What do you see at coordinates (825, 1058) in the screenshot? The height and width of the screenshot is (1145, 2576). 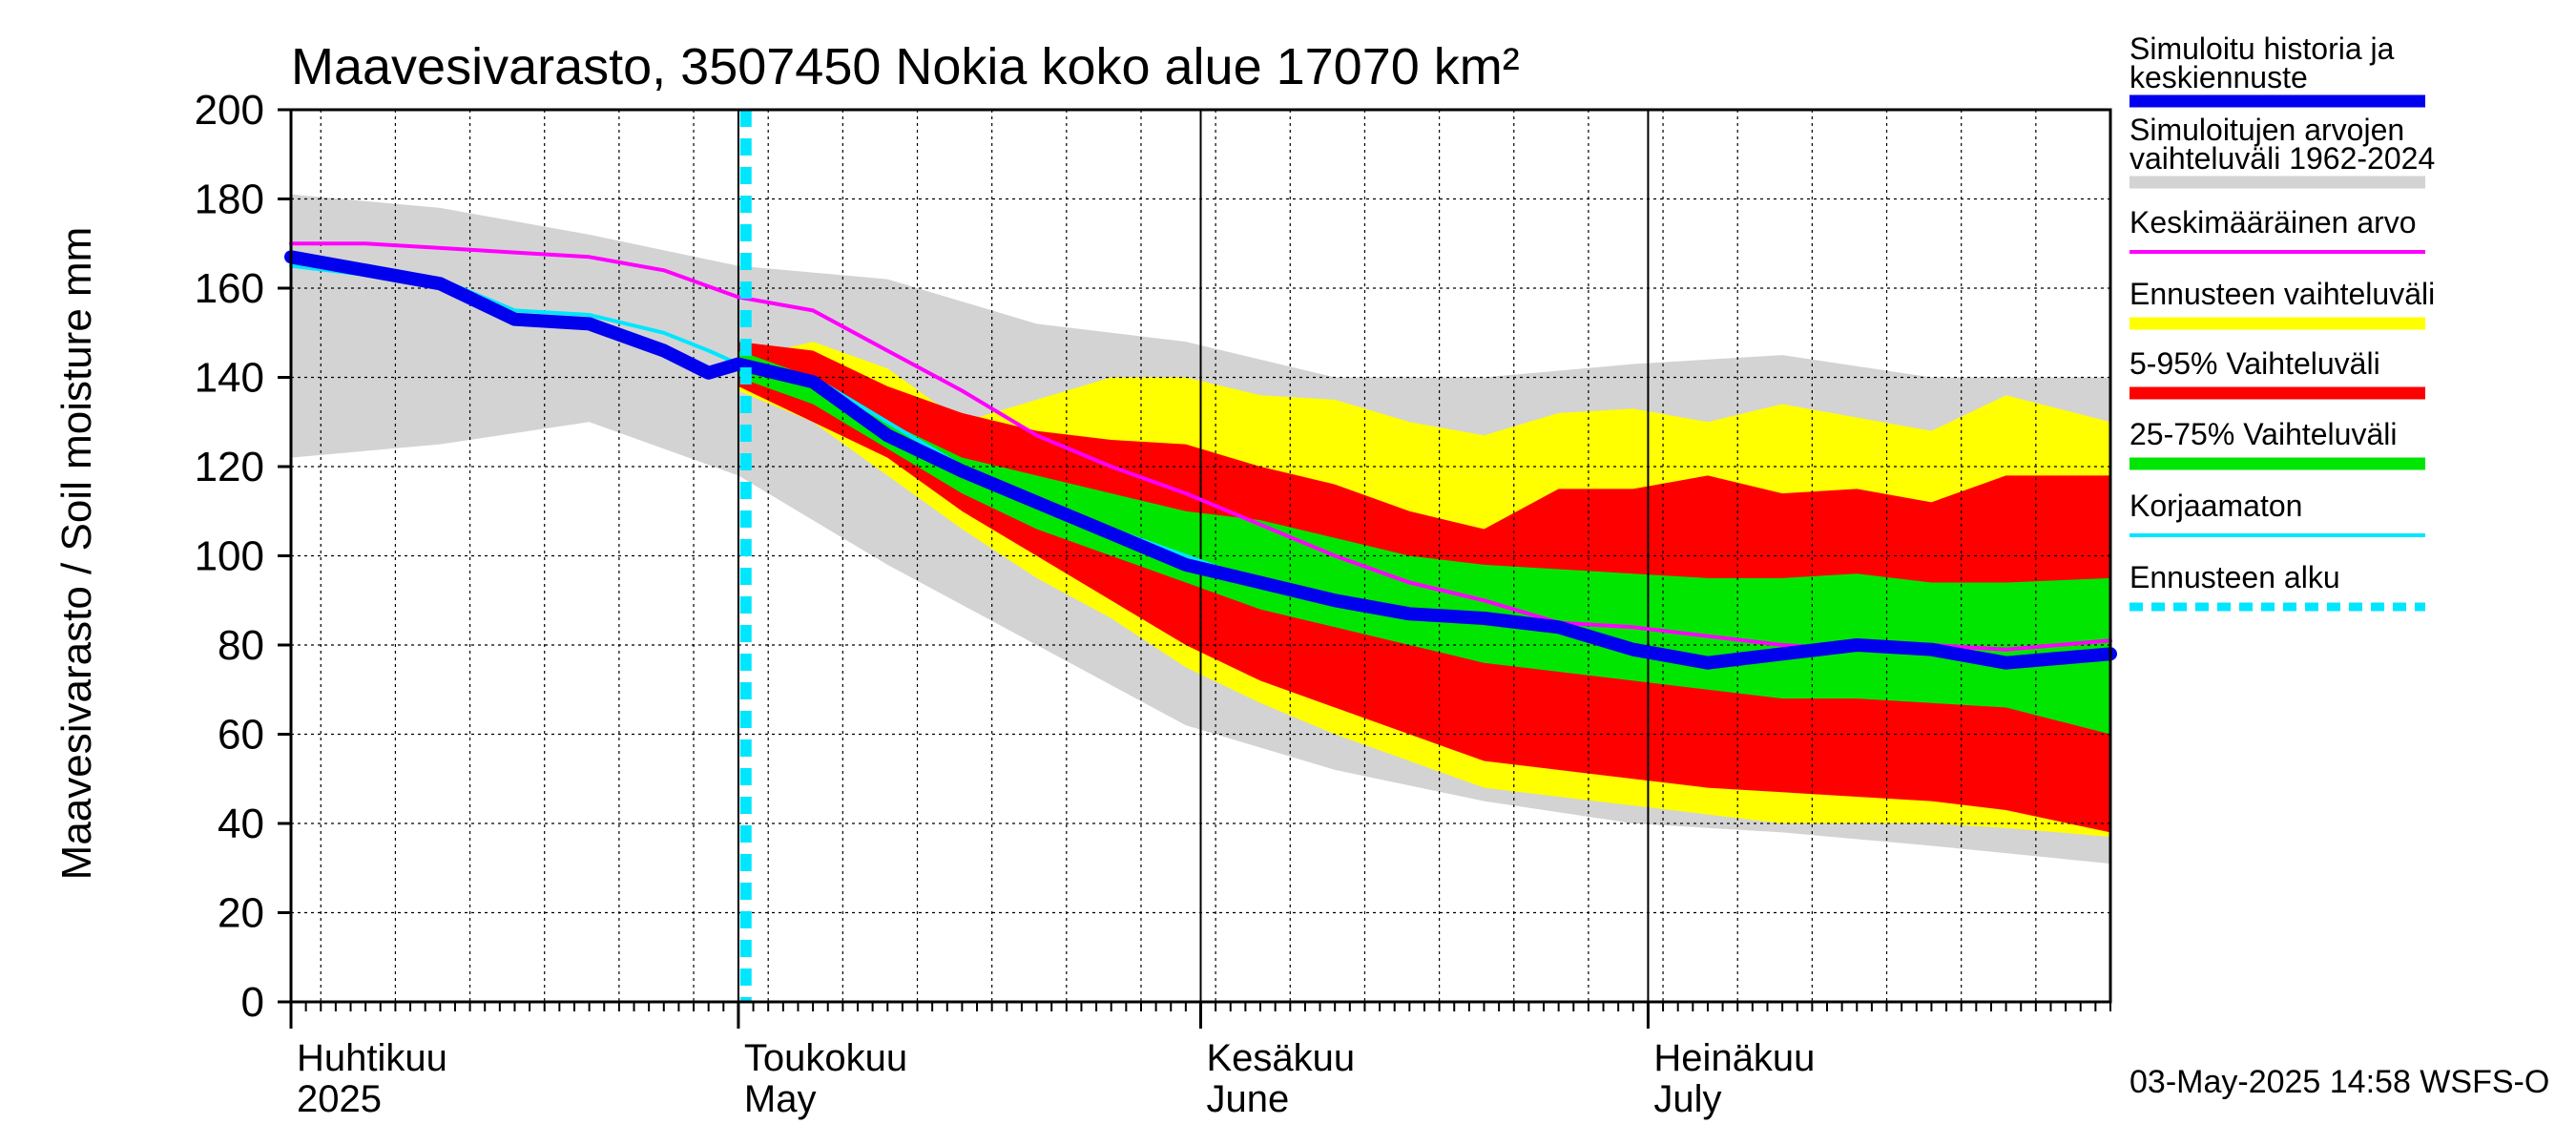 I see `month-label: Toukokuu` at bounding box center [825, 1058].